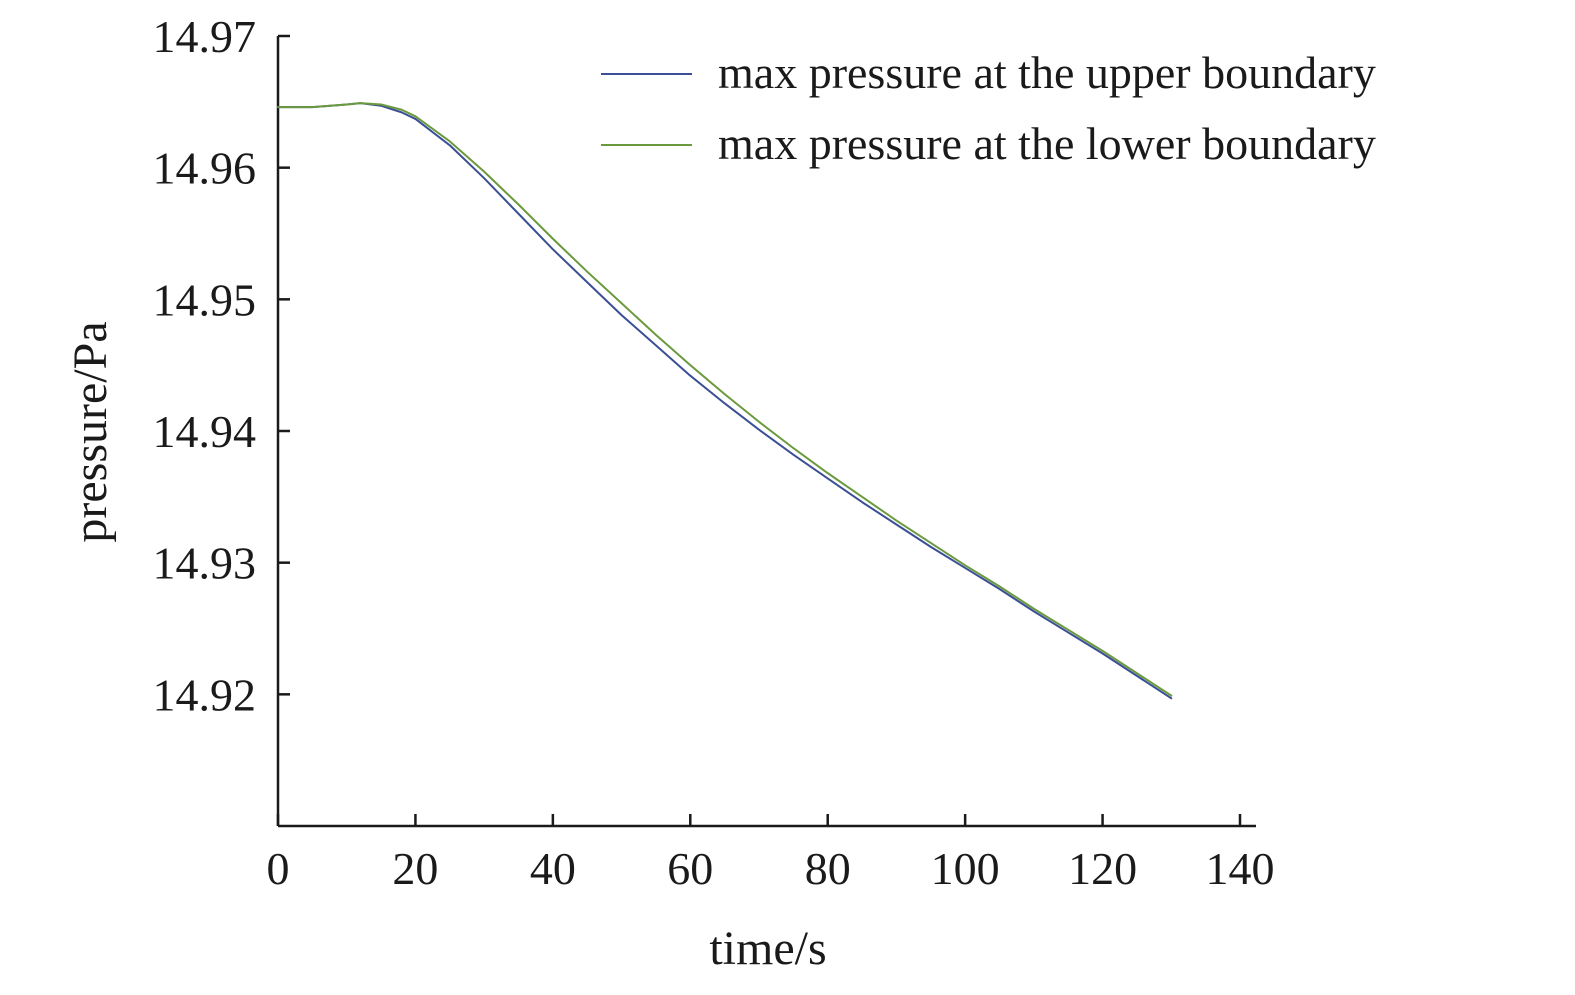 This screenshot has width=1575, height=995. What do you see at coordinates (828, 868) in the screenshot?
I see `x-tick-label: 80` at bounding box center [828, 868].